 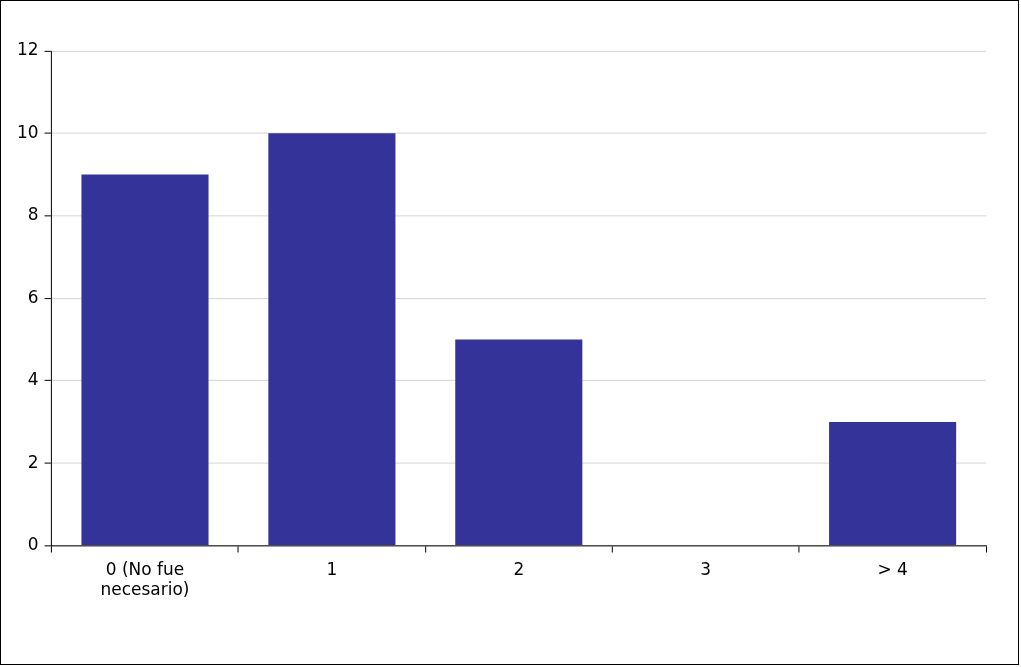 I want to click on y-tick-label: 8, so click(x=33, y=214).